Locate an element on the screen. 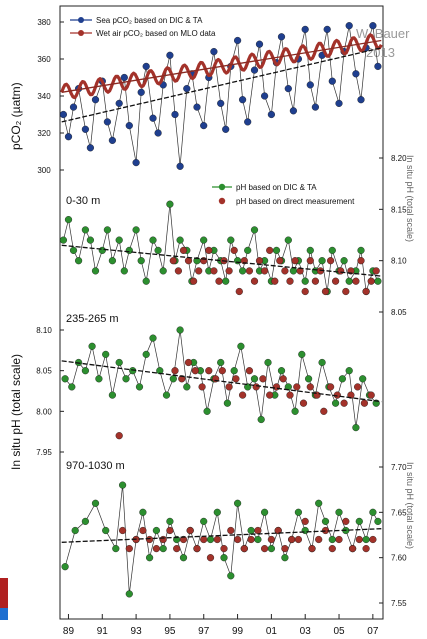 Image resolution: width=427 pixels, height=639 pixels. legend-label-ph-direct: pH based on direct measurement is located at coordinates (295, 201).